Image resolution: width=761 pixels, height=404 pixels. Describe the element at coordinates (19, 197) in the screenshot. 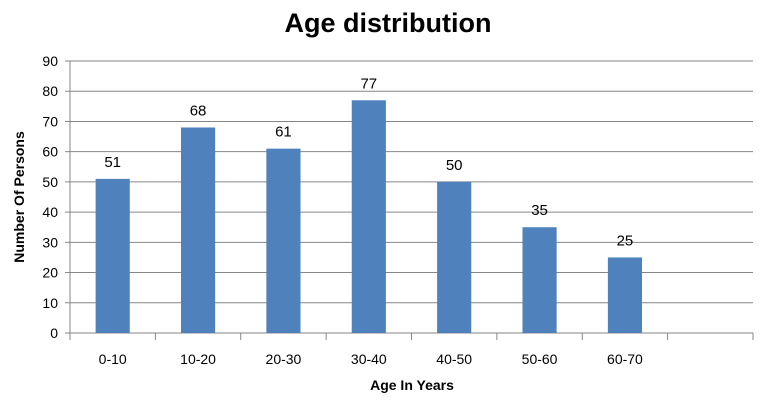

I see `y-axis-label: Number Of Persons` at that location.